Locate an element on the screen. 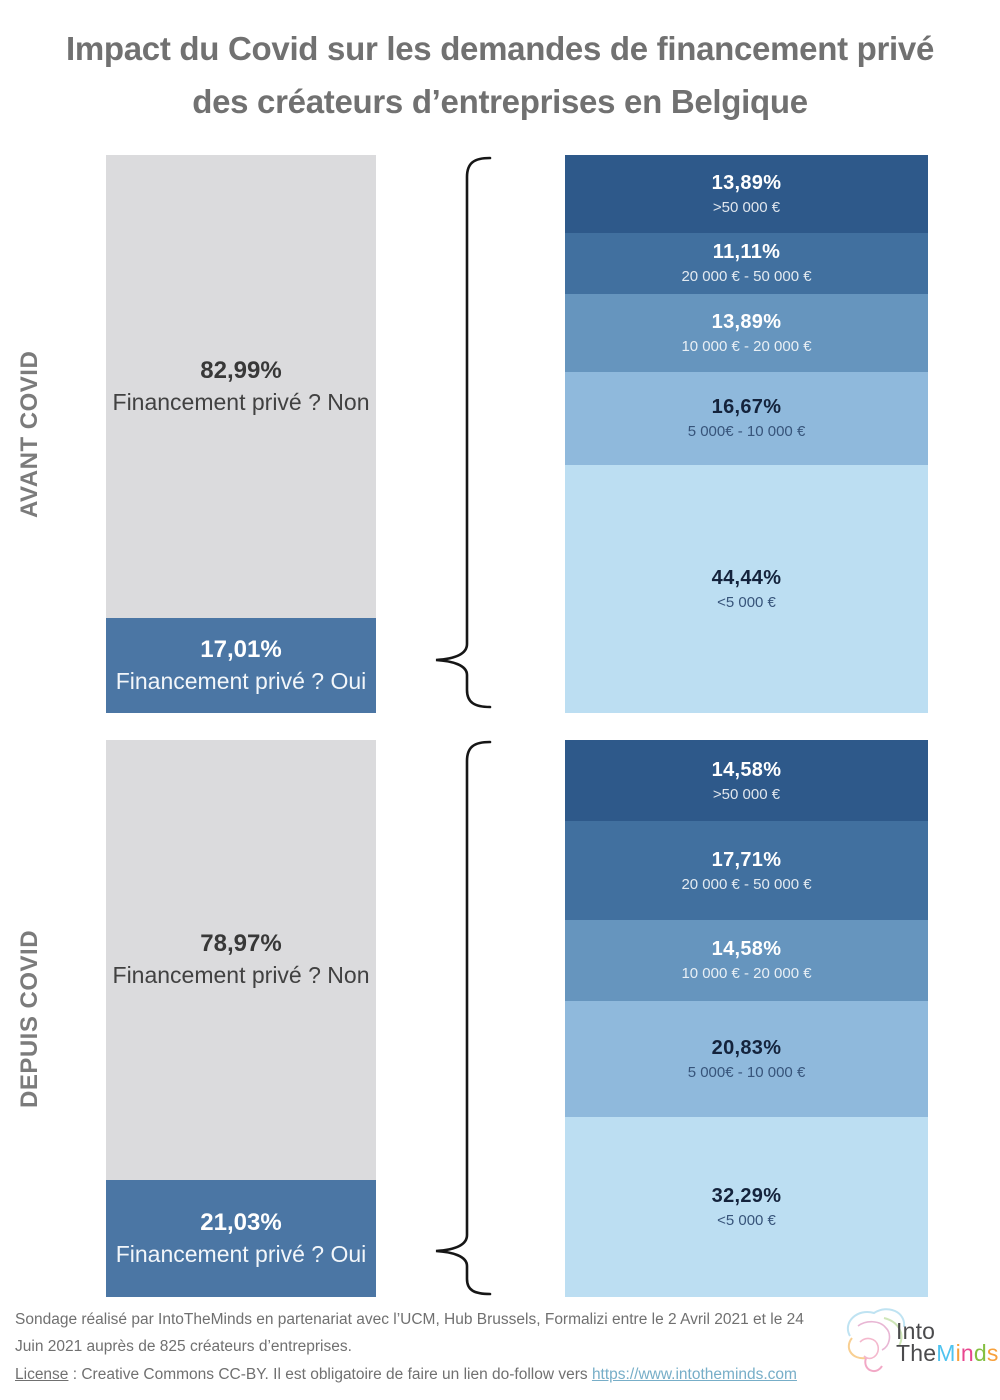 The image size is (1000, 1400). logo-letter: n is located at coordinates (967, 1353).